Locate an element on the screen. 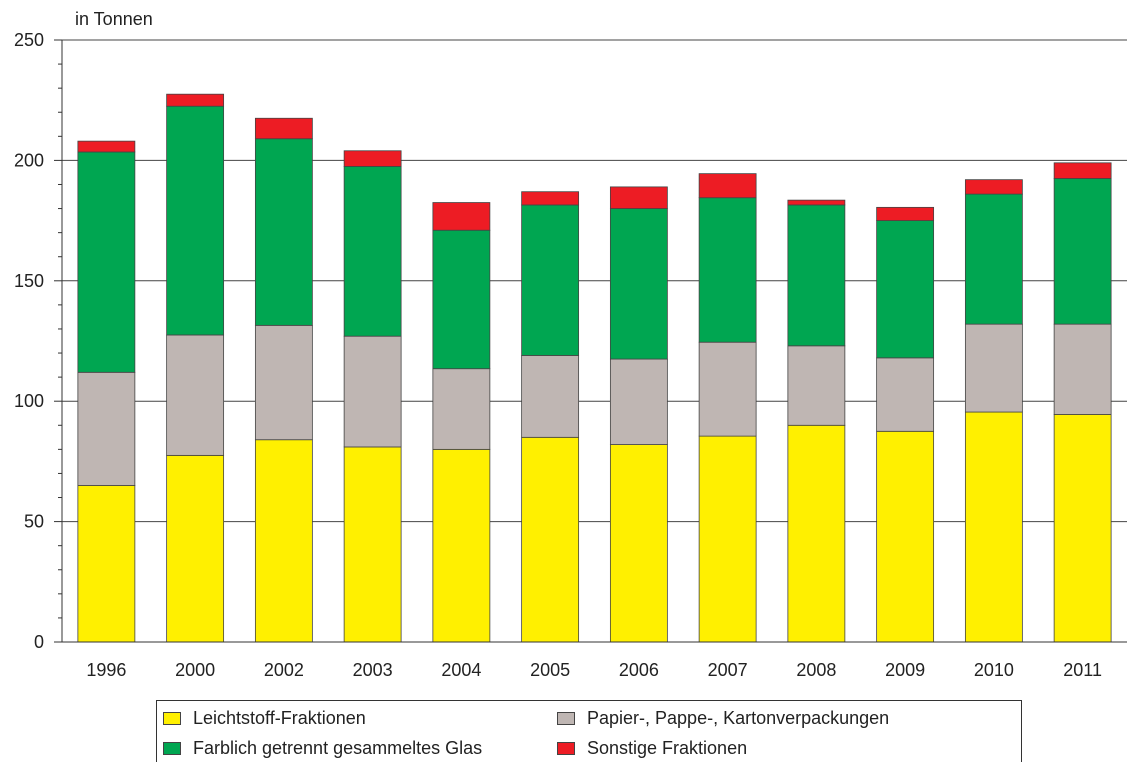  x-tick-label: 2007 is located at coordinates (728, 670).